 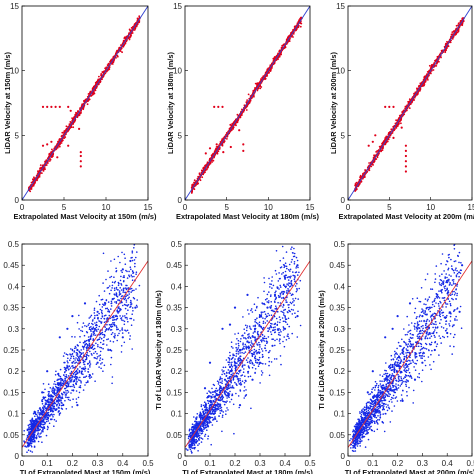 What do you see at coordinates (123, 463) in the screenshot?
I see `x-tick-label: 0.4` at bounding box center [123, 463].